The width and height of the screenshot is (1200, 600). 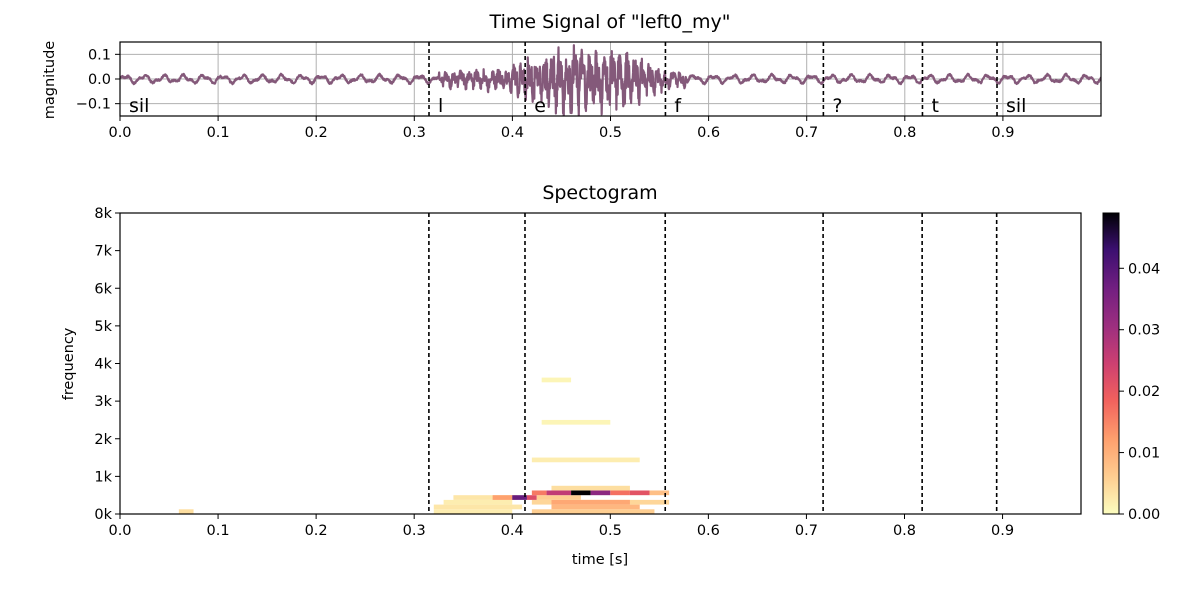 What do you see at coordinates (1111, 363) in the screenshot?
I see `colorbar-gradient` at bounding box center [1111, 363].